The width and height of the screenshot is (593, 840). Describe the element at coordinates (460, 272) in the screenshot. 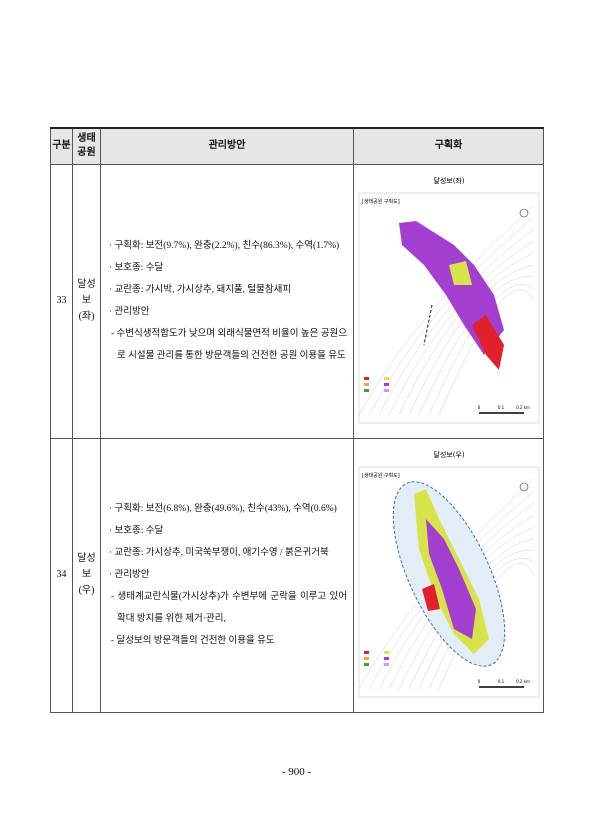

I see `zone-buffer` at that location.